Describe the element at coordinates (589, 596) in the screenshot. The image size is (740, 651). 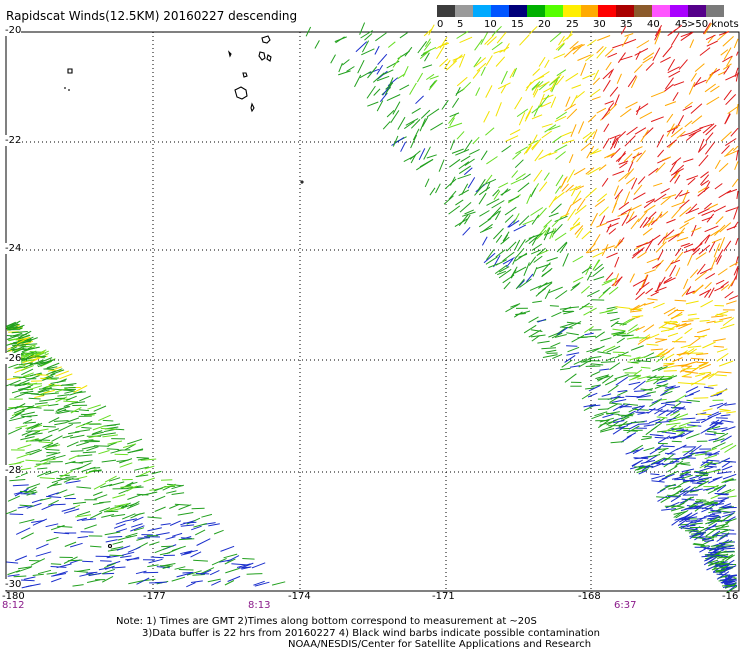
I see `longitude-label: -168` at that location.